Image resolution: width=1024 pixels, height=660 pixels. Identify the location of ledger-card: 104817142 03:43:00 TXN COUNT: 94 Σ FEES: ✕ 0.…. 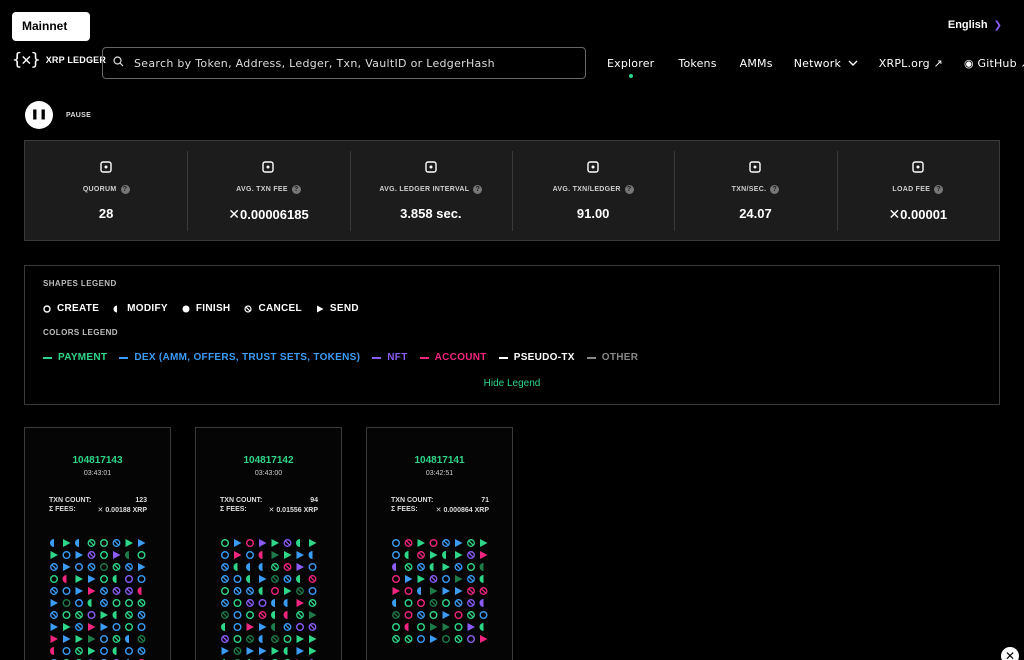
(268, 543).